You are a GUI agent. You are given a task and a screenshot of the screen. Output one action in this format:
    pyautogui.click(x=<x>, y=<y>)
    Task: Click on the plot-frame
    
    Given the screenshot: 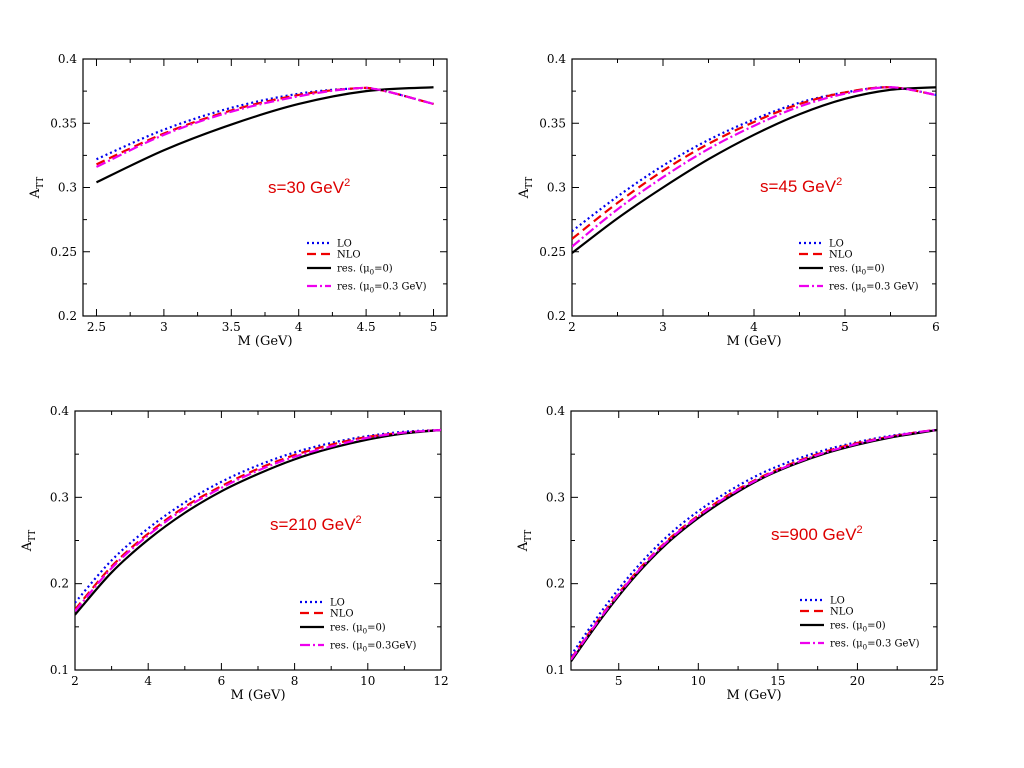 What is the action you would take?
    pyautogui.click(x=265, y=187)
    